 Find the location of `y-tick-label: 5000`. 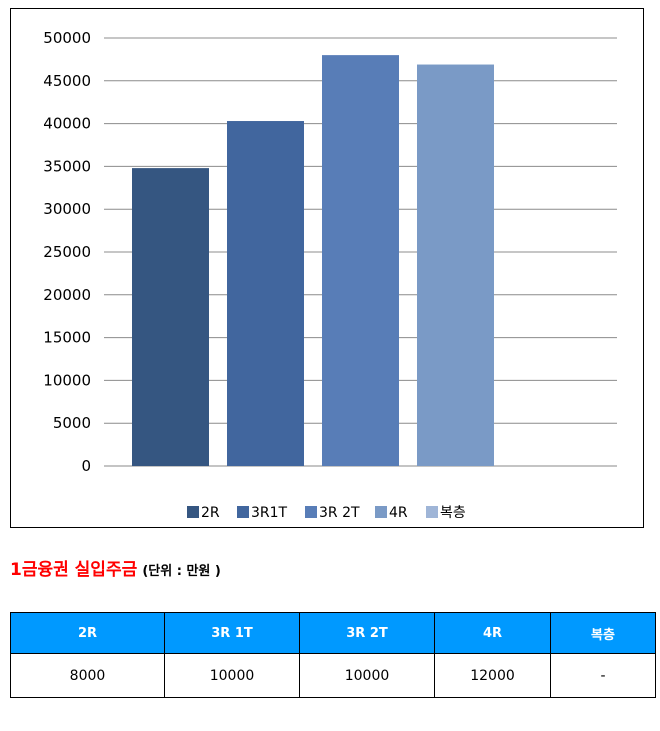

y-tick-label: 5000 is located at coordinates (72, 423).